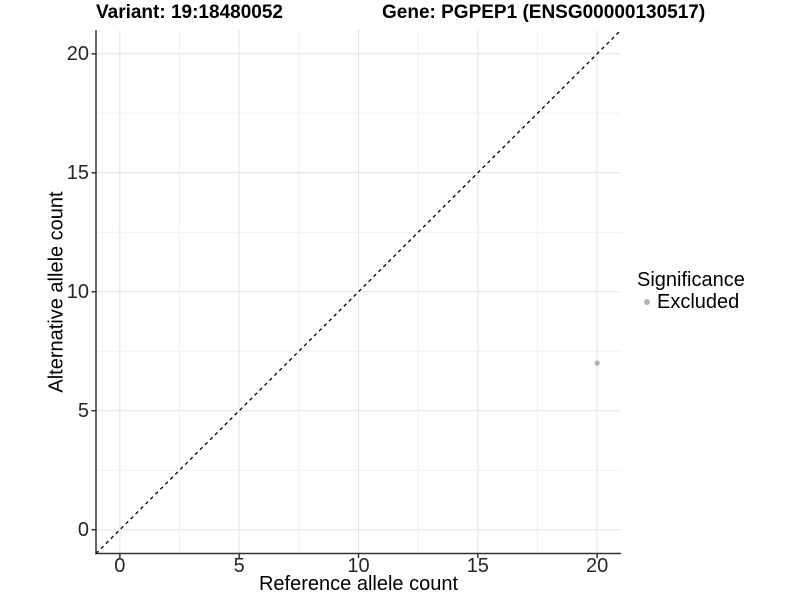  What do you see at coordinates (691, 280) in the screenshot?
I see `legend-title: Significance` at bounding box center [691, 280].